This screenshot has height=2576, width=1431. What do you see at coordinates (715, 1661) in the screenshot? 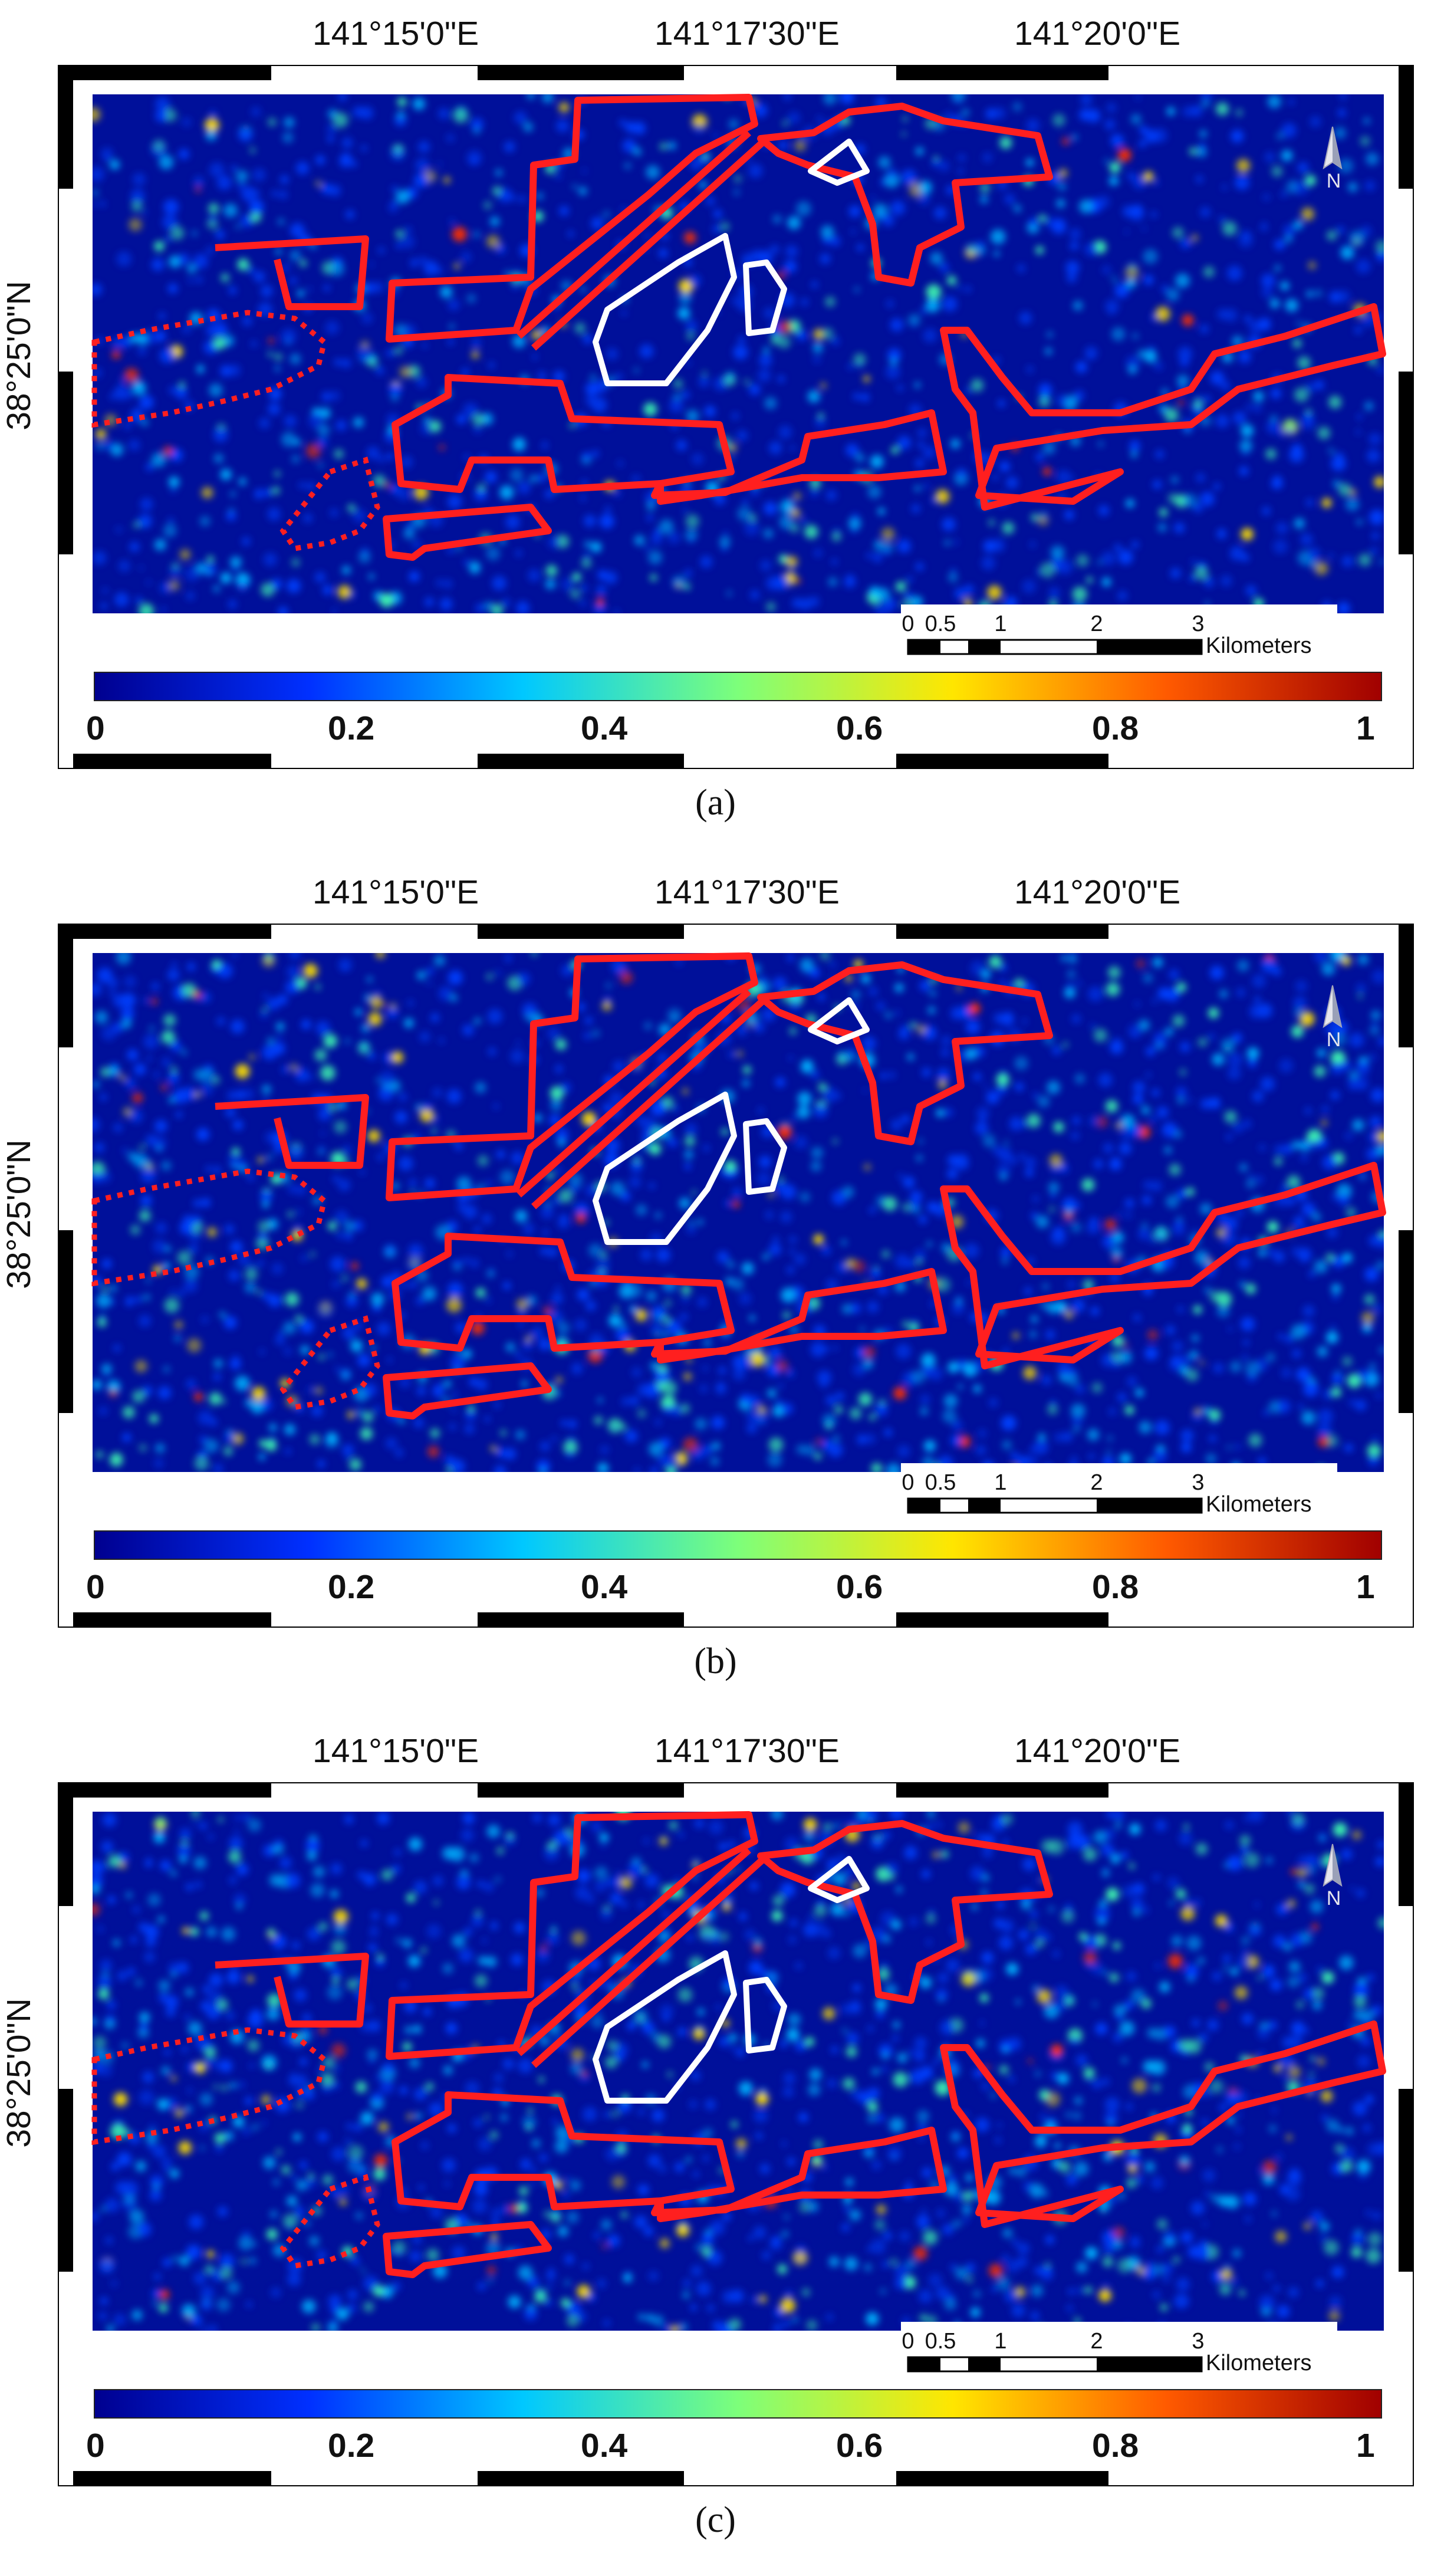
I see `panel-caption: (b)` at bounding box center [715, 1661].